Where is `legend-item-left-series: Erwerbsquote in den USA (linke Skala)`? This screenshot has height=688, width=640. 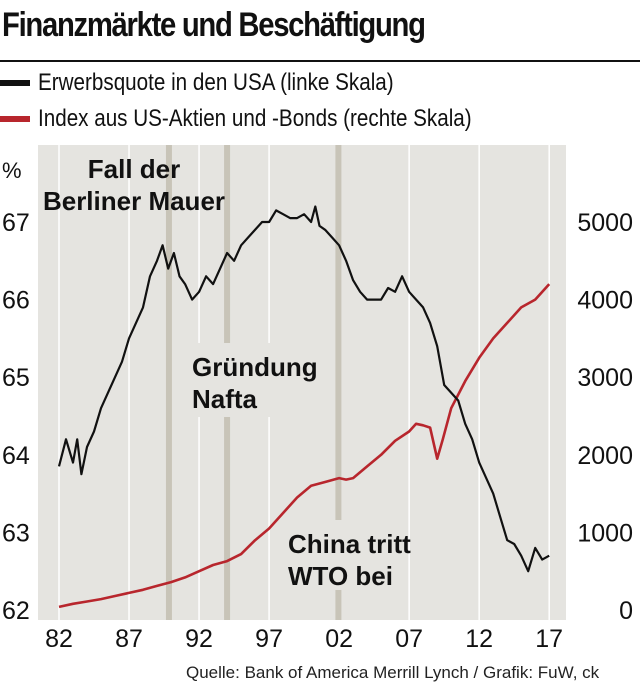 legend-item-left-series: Erwerbsquote in den USA (linke Skala) is located at coordinates (226, 83).